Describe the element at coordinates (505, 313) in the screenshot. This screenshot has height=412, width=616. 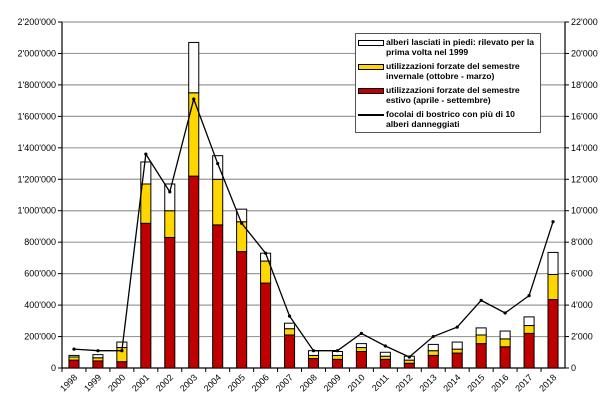
I see `line-point-2016` at that location.